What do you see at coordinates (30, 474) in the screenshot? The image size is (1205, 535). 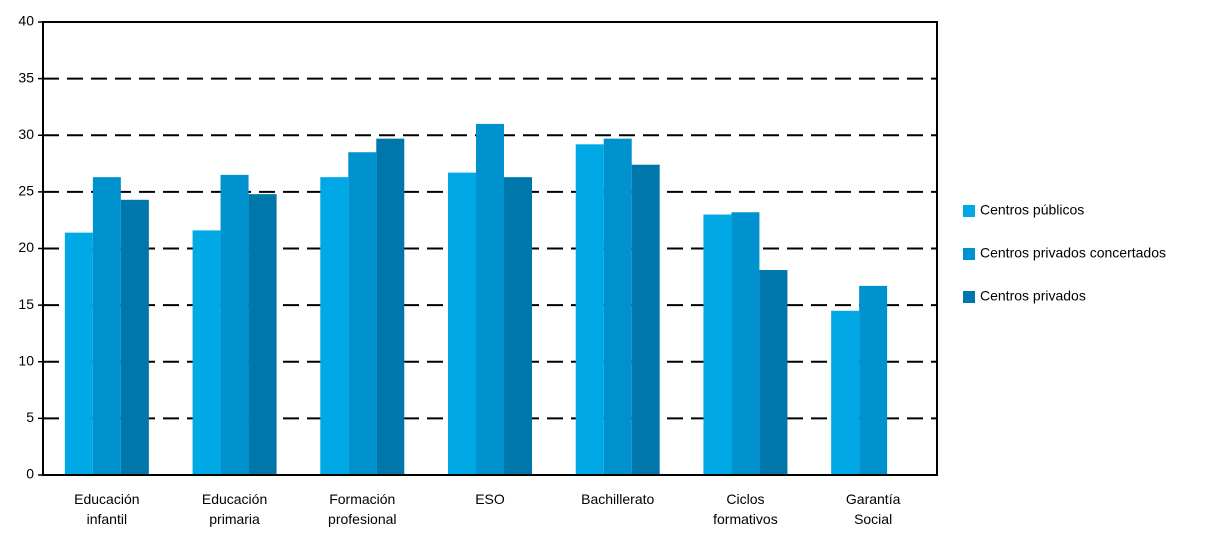 I see `y-tick-label: 0` at bounding box center [30, 474].